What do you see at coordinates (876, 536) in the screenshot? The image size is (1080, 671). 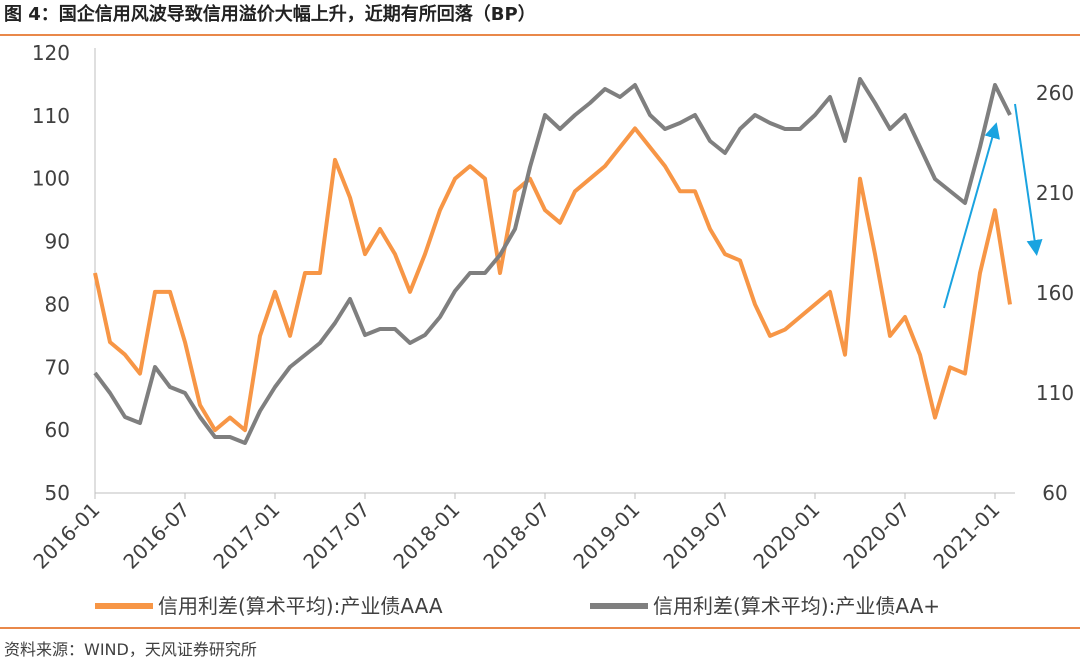 I see `x-tick-label: 2020-07` at bounding box center [876, 536].